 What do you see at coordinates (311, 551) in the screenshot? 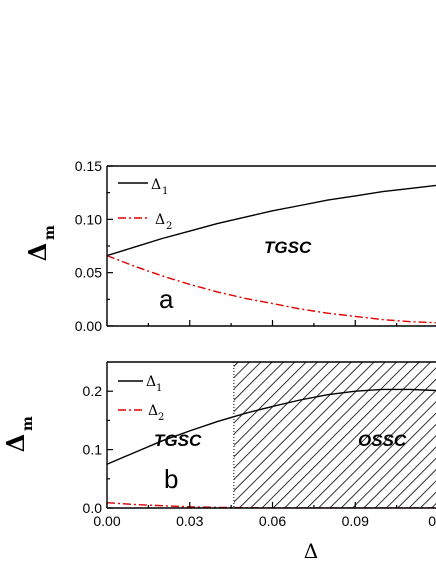
I see `x-axis-label: Δ` at bounding box center [311, 551].